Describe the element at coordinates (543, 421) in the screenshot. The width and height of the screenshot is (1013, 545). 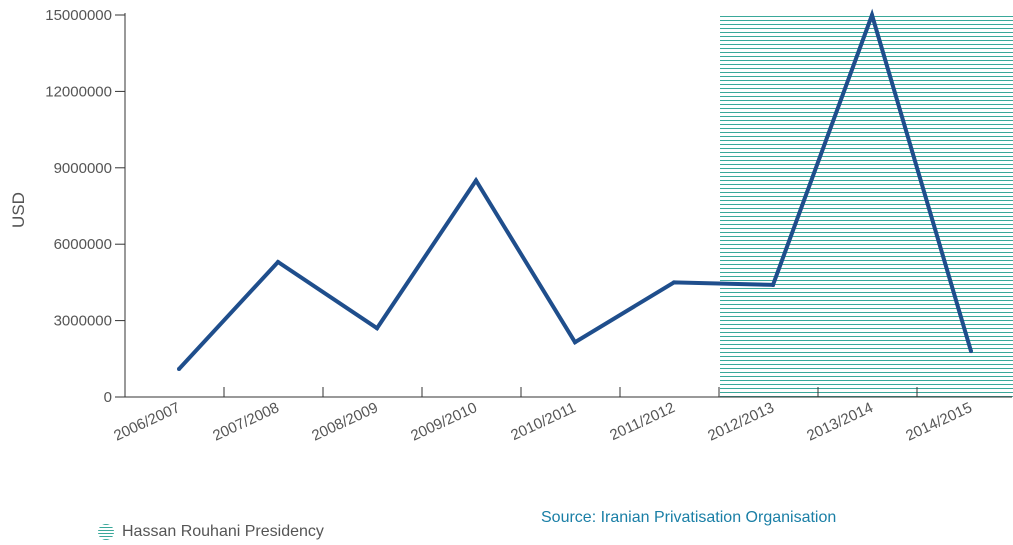
I see `x-tick-label: 2010/2011` at that location.